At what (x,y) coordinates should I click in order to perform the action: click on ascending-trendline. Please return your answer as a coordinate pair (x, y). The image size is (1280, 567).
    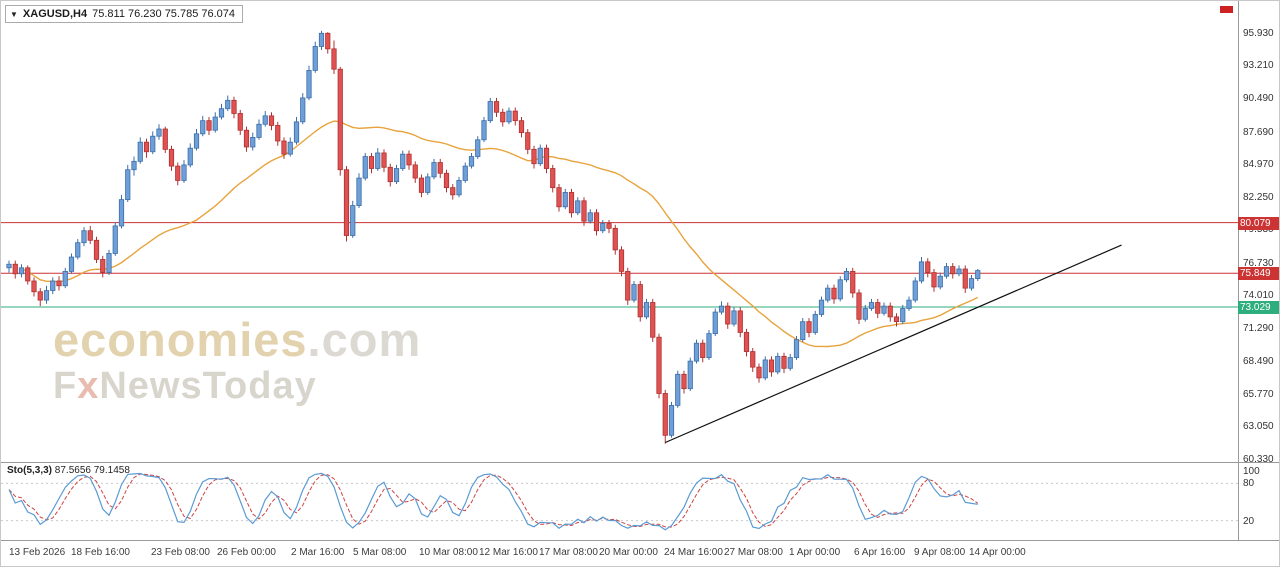
    Looking at the image, I should click on (893, 344).